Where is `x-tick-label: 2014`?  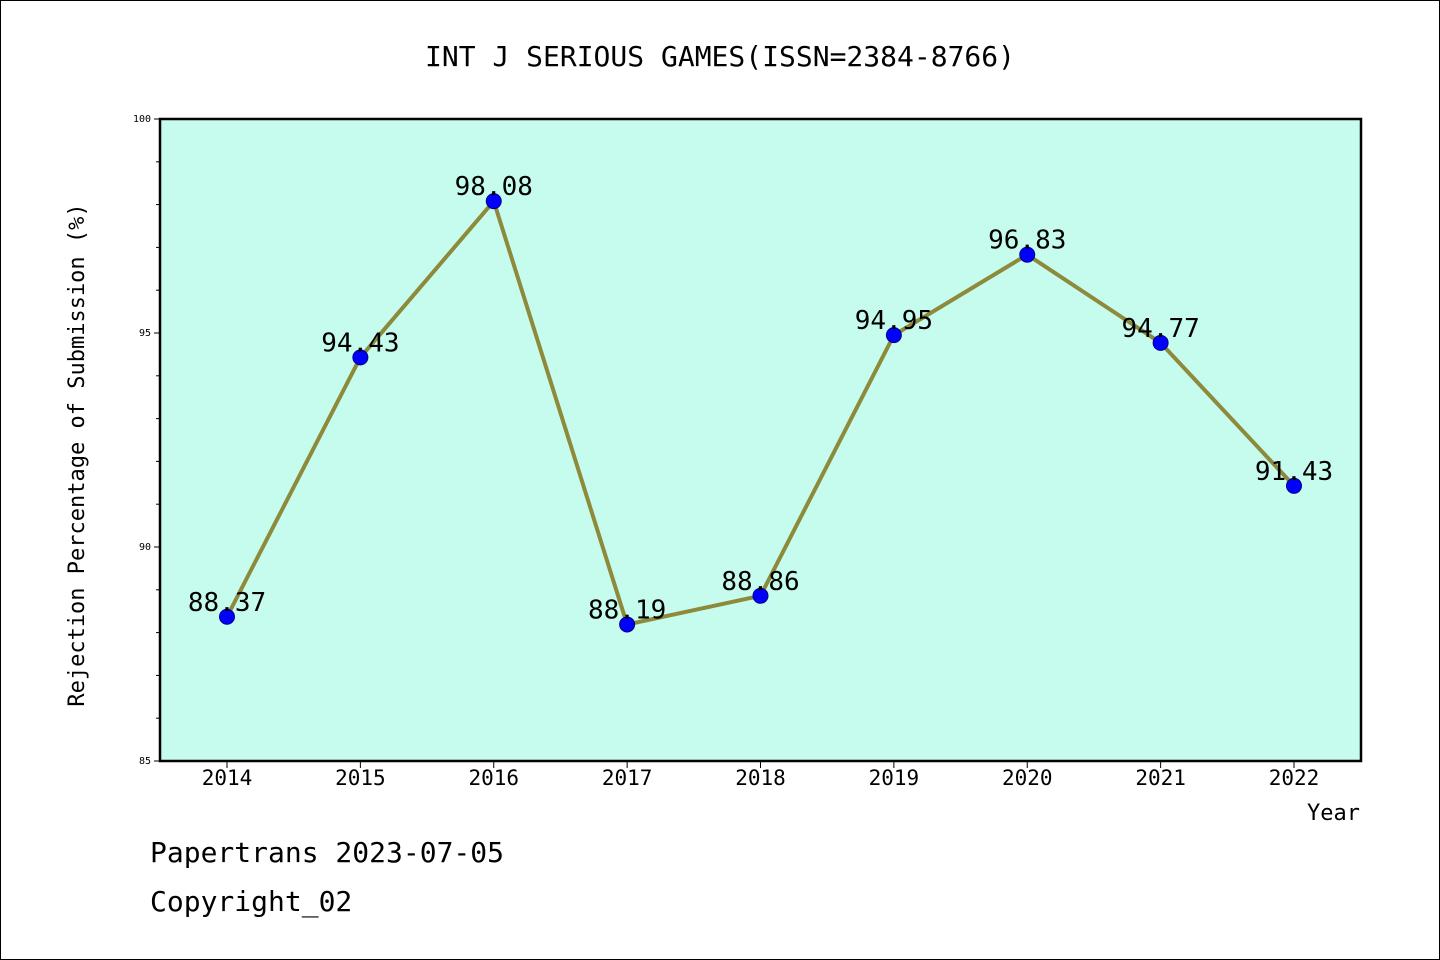 x-tick-label: 2014 is located at coordinates (227, 778).